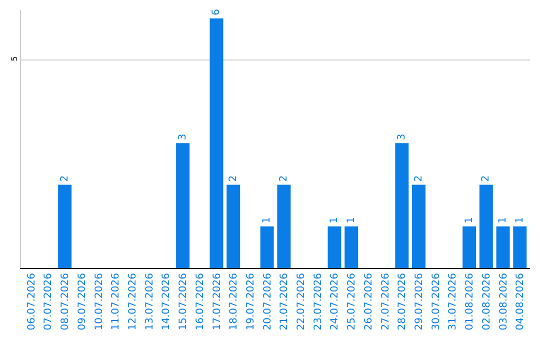 The height and width of the screenshot is (340, 540). Describe the element at coordinates (318, 301) in the screenshot. I see `x-tick-label: 23.07.2026` at that location.